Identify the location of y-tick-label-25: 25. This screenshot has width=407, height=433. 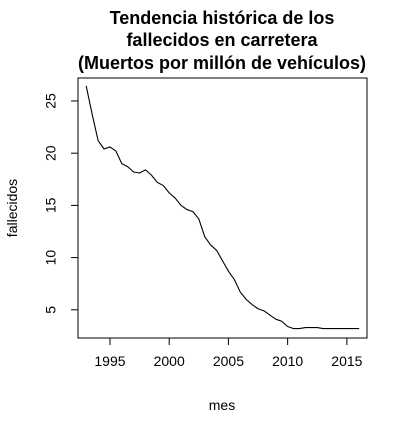
(51, 101).